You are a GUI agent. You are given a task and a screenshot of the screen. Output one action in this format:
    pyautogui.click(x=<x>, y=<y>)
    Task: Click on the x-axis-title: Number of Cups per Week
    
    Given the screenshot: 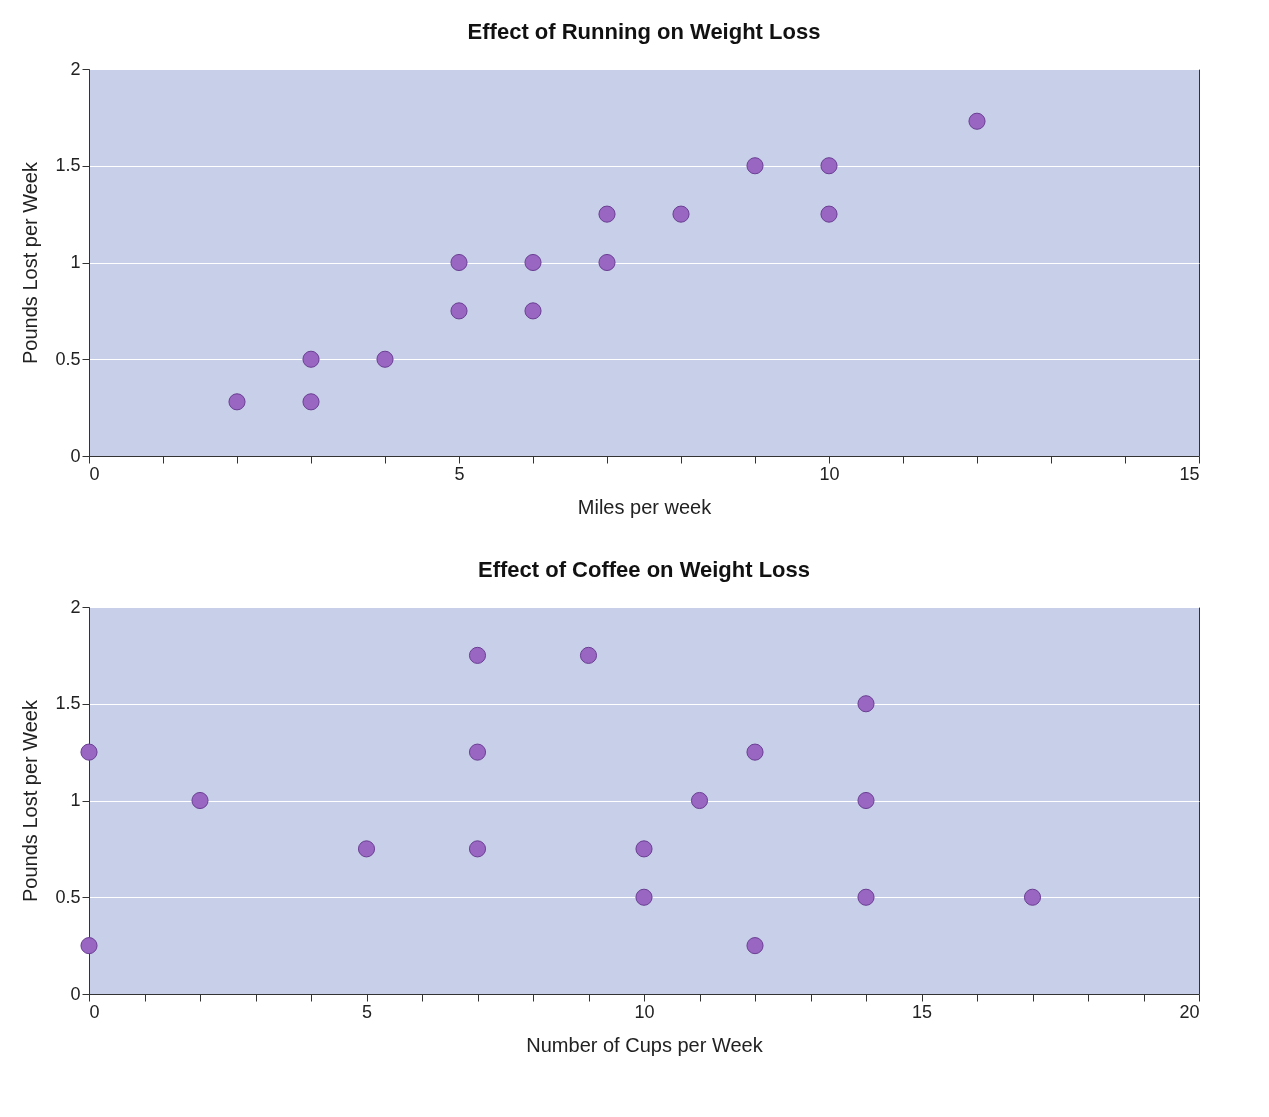 What is the action you would take?
    pyautogui.click(x=645, y=1044)
    